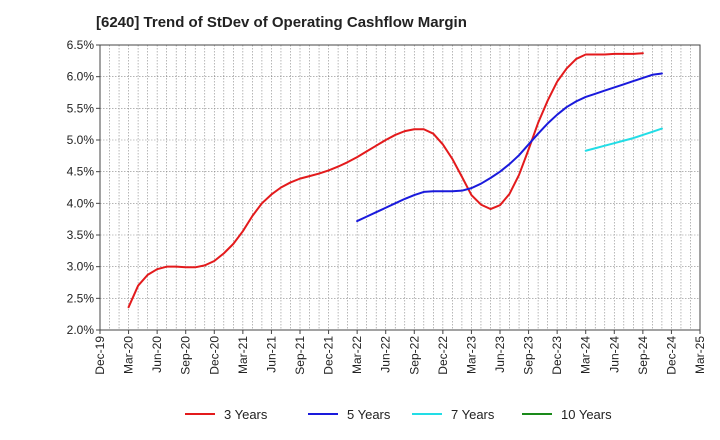 The width and height of the screenshot is (720, 440). What do you see at coordinates (81, 267) in the screenshot?
I see `y-tick-label: 3.0%` at bounding box center [81, 267].